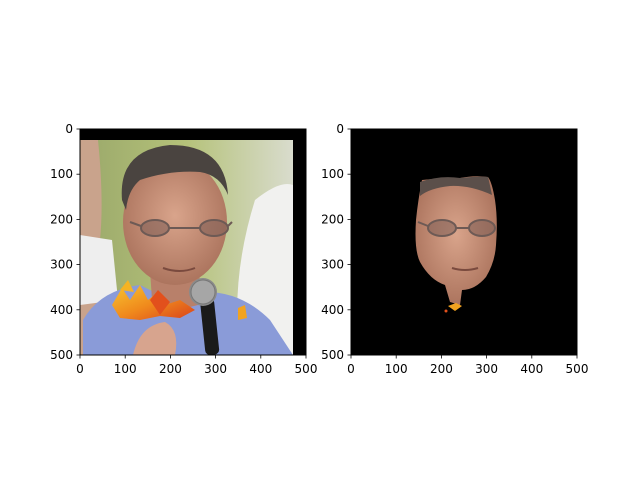 This screenshot has width=640, height=480. Describe the element at coordinates (306, 369) in the screenshot. I see `left-x-tick-label: 500` at that location.